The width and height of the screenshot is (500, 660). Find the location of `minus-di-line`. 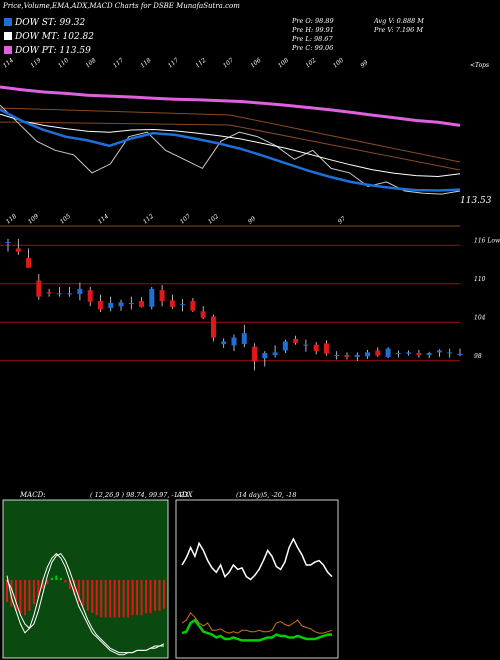

minus-di-line is located at coordinates (256, 630).